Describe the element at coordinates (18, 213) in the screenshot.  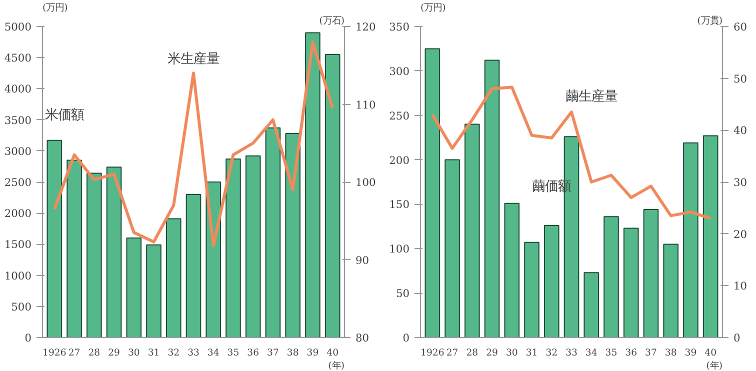
I see `y-tick-label: 2000` at that location.